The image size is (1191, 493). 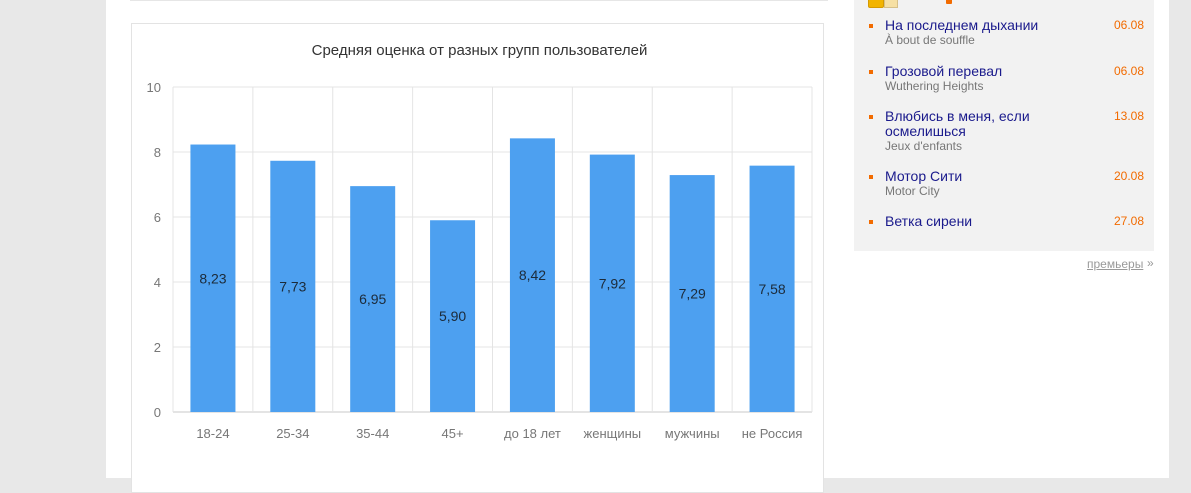 I want to click on data-label: 6,95, so click(x=372, y=299).